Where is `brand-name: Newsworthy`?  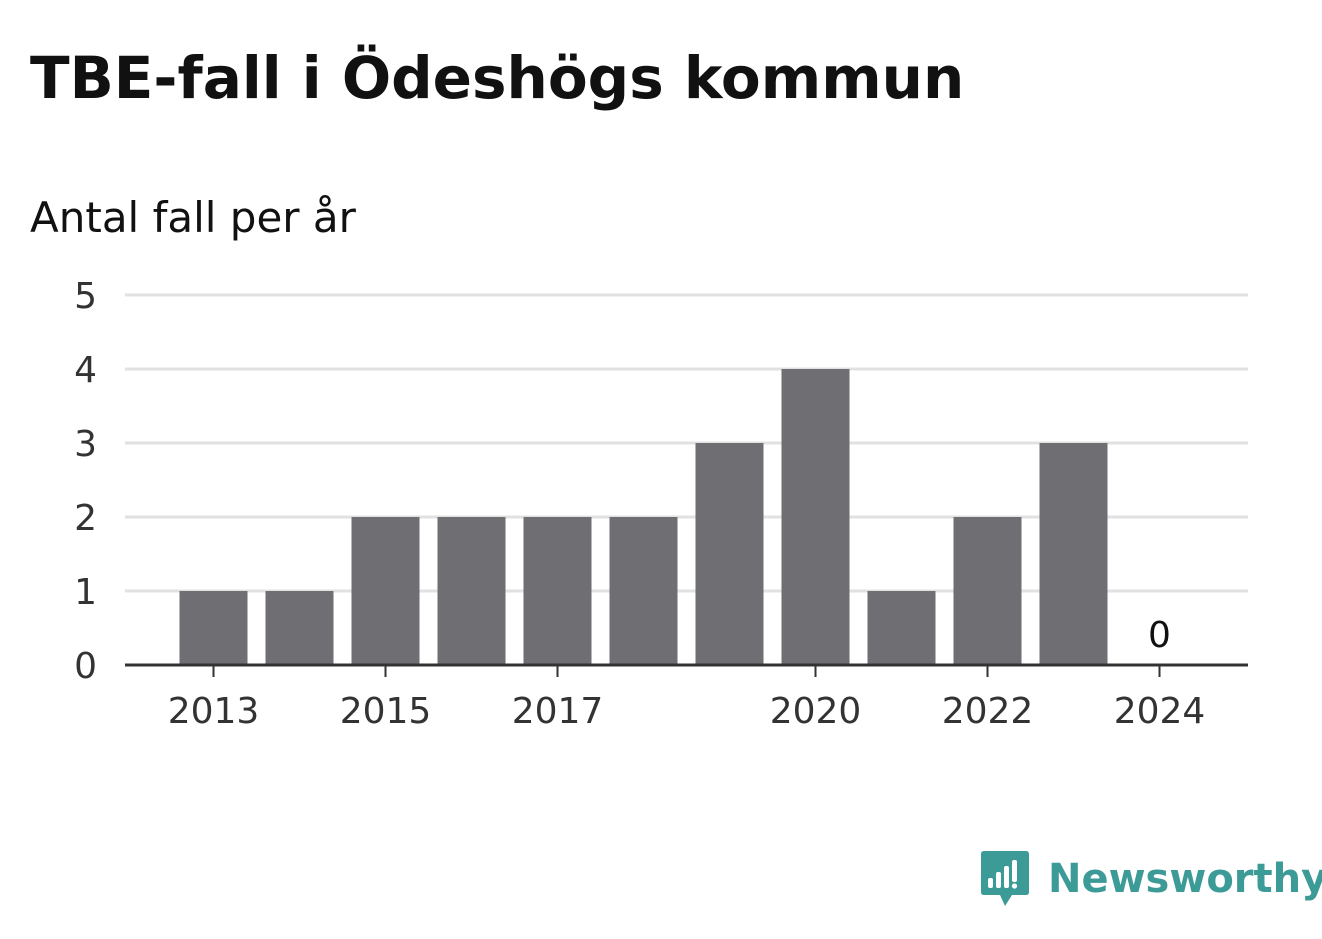 brand-name: Newsworthy is located at coordinates (1185, 879).